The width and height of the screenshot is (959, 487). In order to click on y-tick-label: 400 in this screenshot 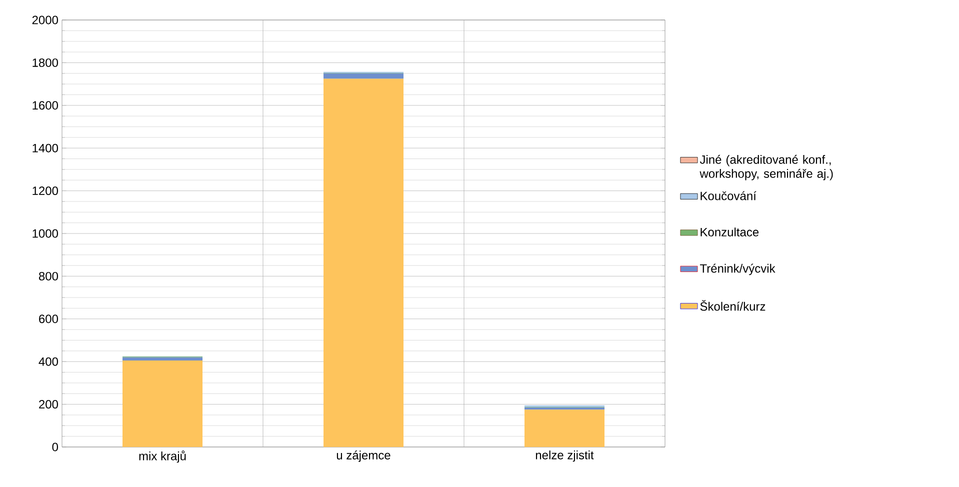, I will do `click(48, 361)`.